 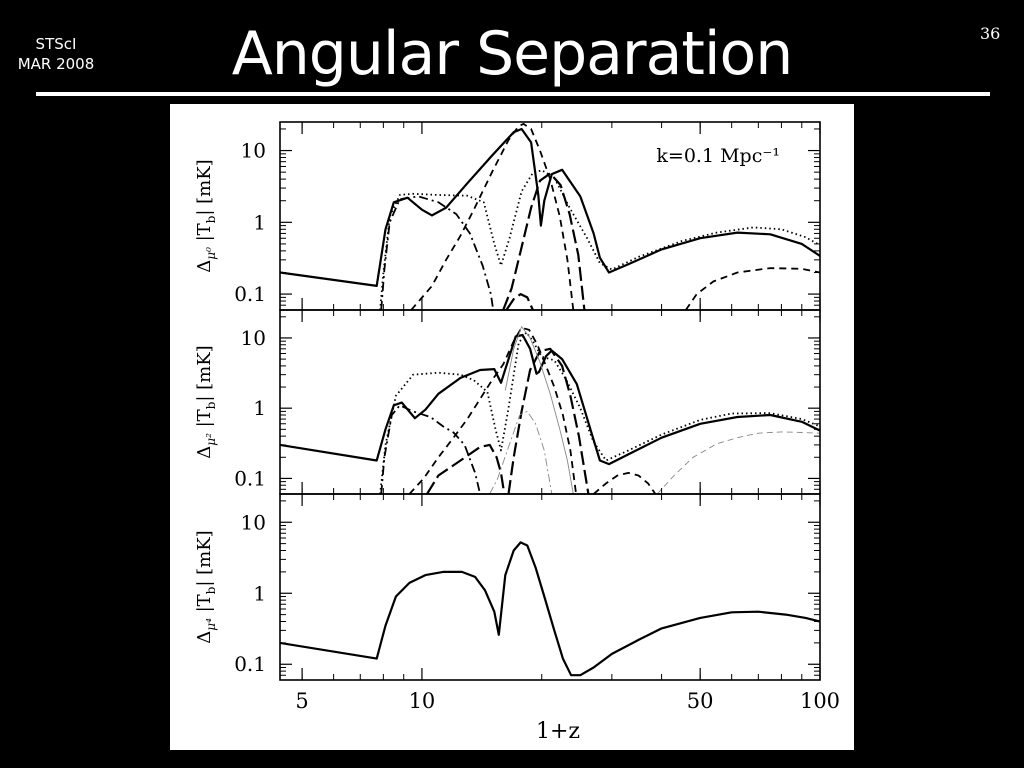 I want to click on y-axis-label: Δμ⁴ |Tb| [mK], so click(x=206, y=586).